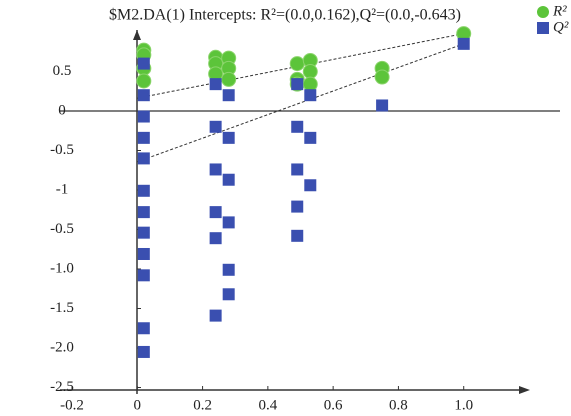  What do you see at coordinates (62, 189) in the screenshot?
I see `y-tick-label: -1` at bounding box center [62, 189].